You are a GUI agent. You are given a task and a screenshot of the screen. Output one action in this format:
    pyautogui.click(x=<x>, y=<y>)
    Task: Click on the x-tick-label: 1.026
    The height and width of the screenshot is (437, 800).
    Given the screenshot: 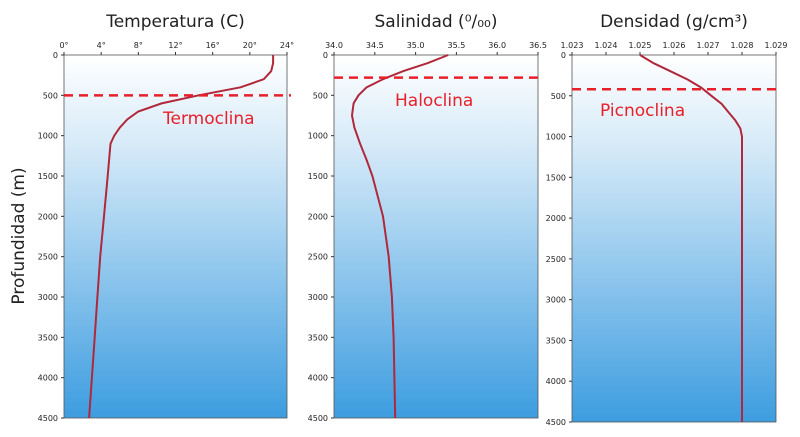 What is the action you would take?
    pyautogui.click(x=674, y=45)
    